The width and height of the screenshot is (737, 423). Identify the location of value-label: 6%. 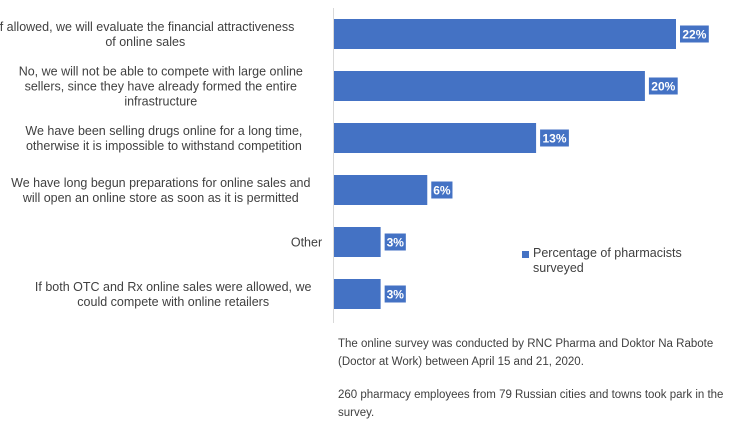
(442, 191).